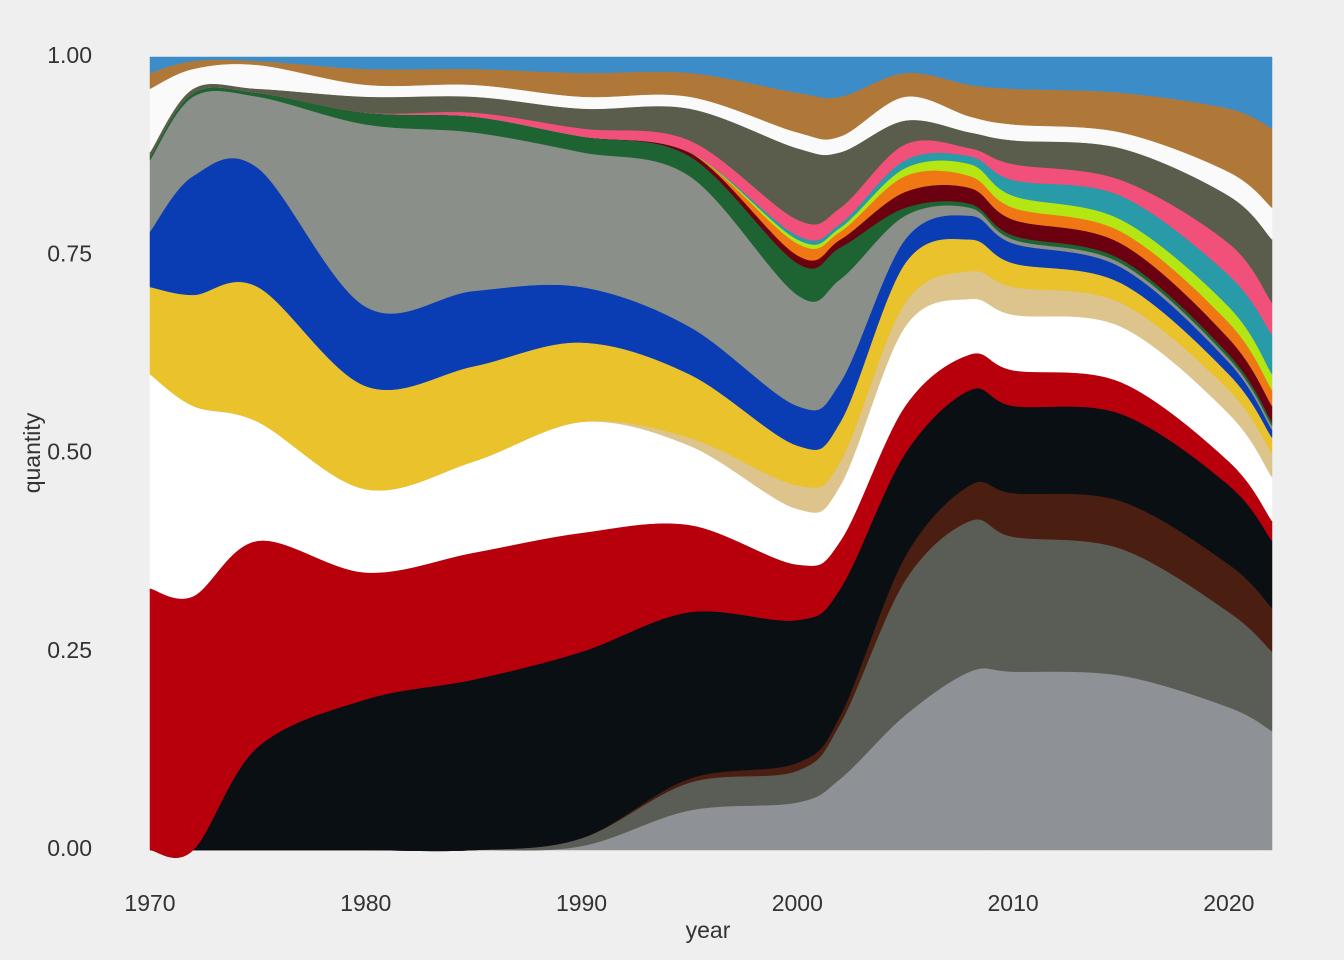 The width and height of the screenshot is (1344, 960). Describe the element at coordinates (1012, 903) in the screenshot. I see `x-tick-label: 2010` at that location.